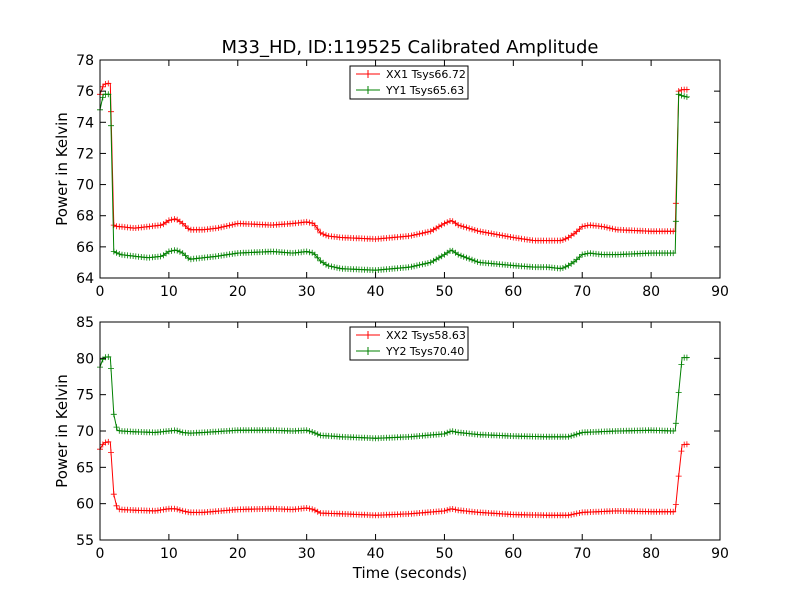  Describe the element at coordinates (376, 554) in the screenshot. I see `x-tick-label: 40` at that location.